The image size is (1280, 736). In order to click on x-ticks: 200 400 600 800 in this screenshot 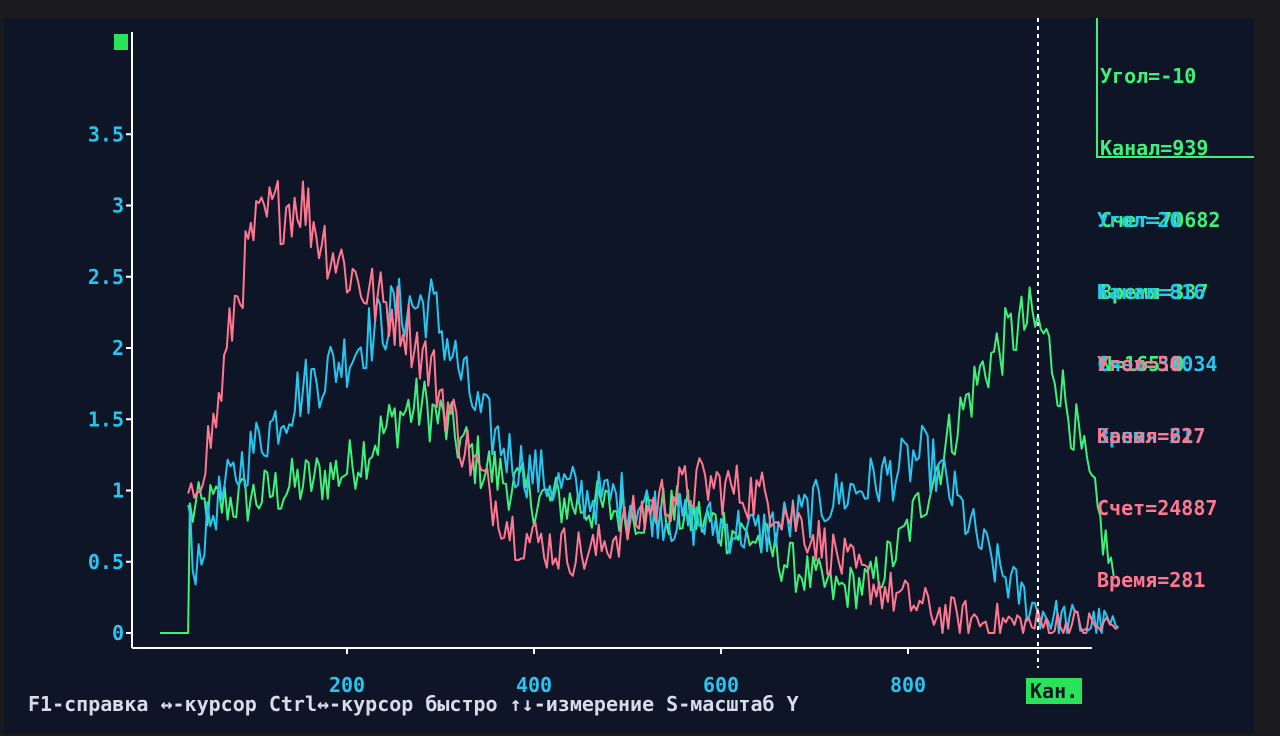, I will do `click(627, 672)`.